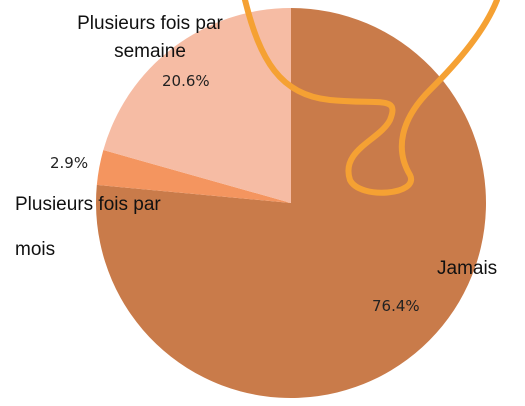 Image resolution: width=525 pixels, height=406 pixels. Describe the element at coordinates (69, 163) in the screenshot. I see `value-label: 2.9%` at that location.